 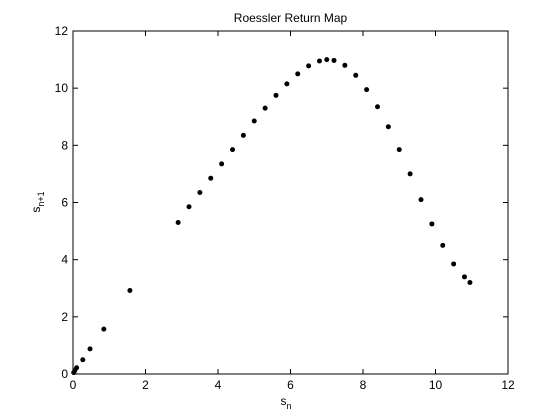 What do you see at coordinates (218, 385) in the screenshot?
I see `x-tick-label: 4` at bounding box center [218, 385].